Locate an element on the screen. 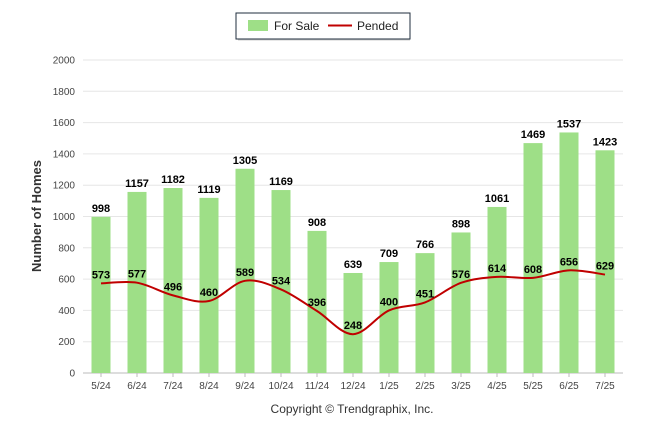 Image resolution: width=646 pixels, height=434 pixels. bar-value-label: 639 is located at coordinates (353, 265).